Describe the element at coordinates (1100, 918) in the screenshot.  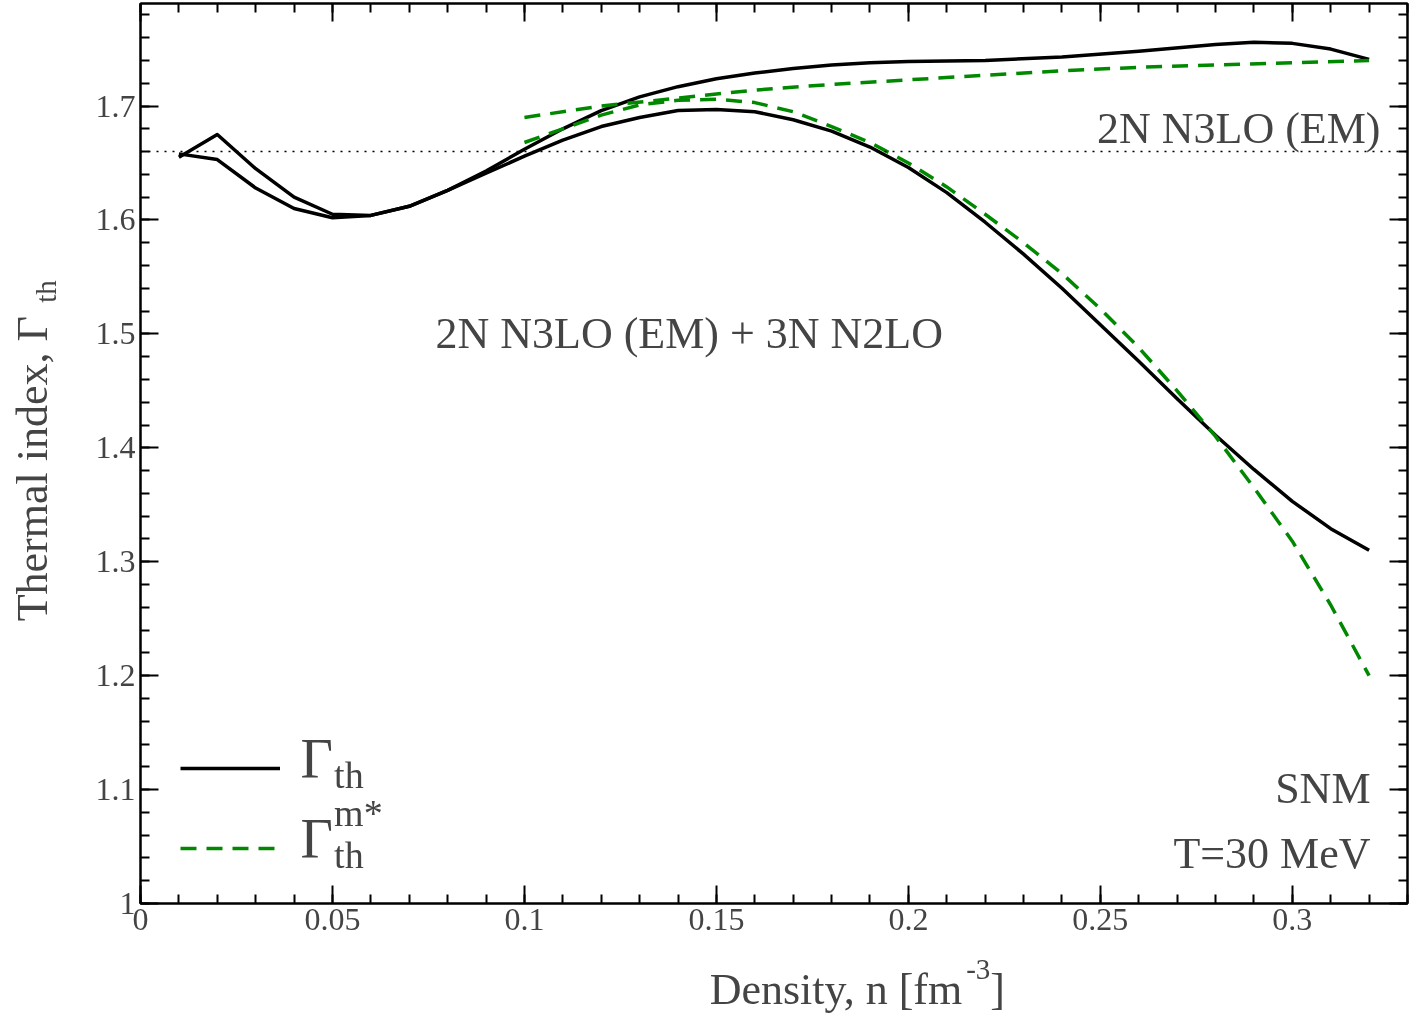
I see `x-tick-label: 0.25` at that location.